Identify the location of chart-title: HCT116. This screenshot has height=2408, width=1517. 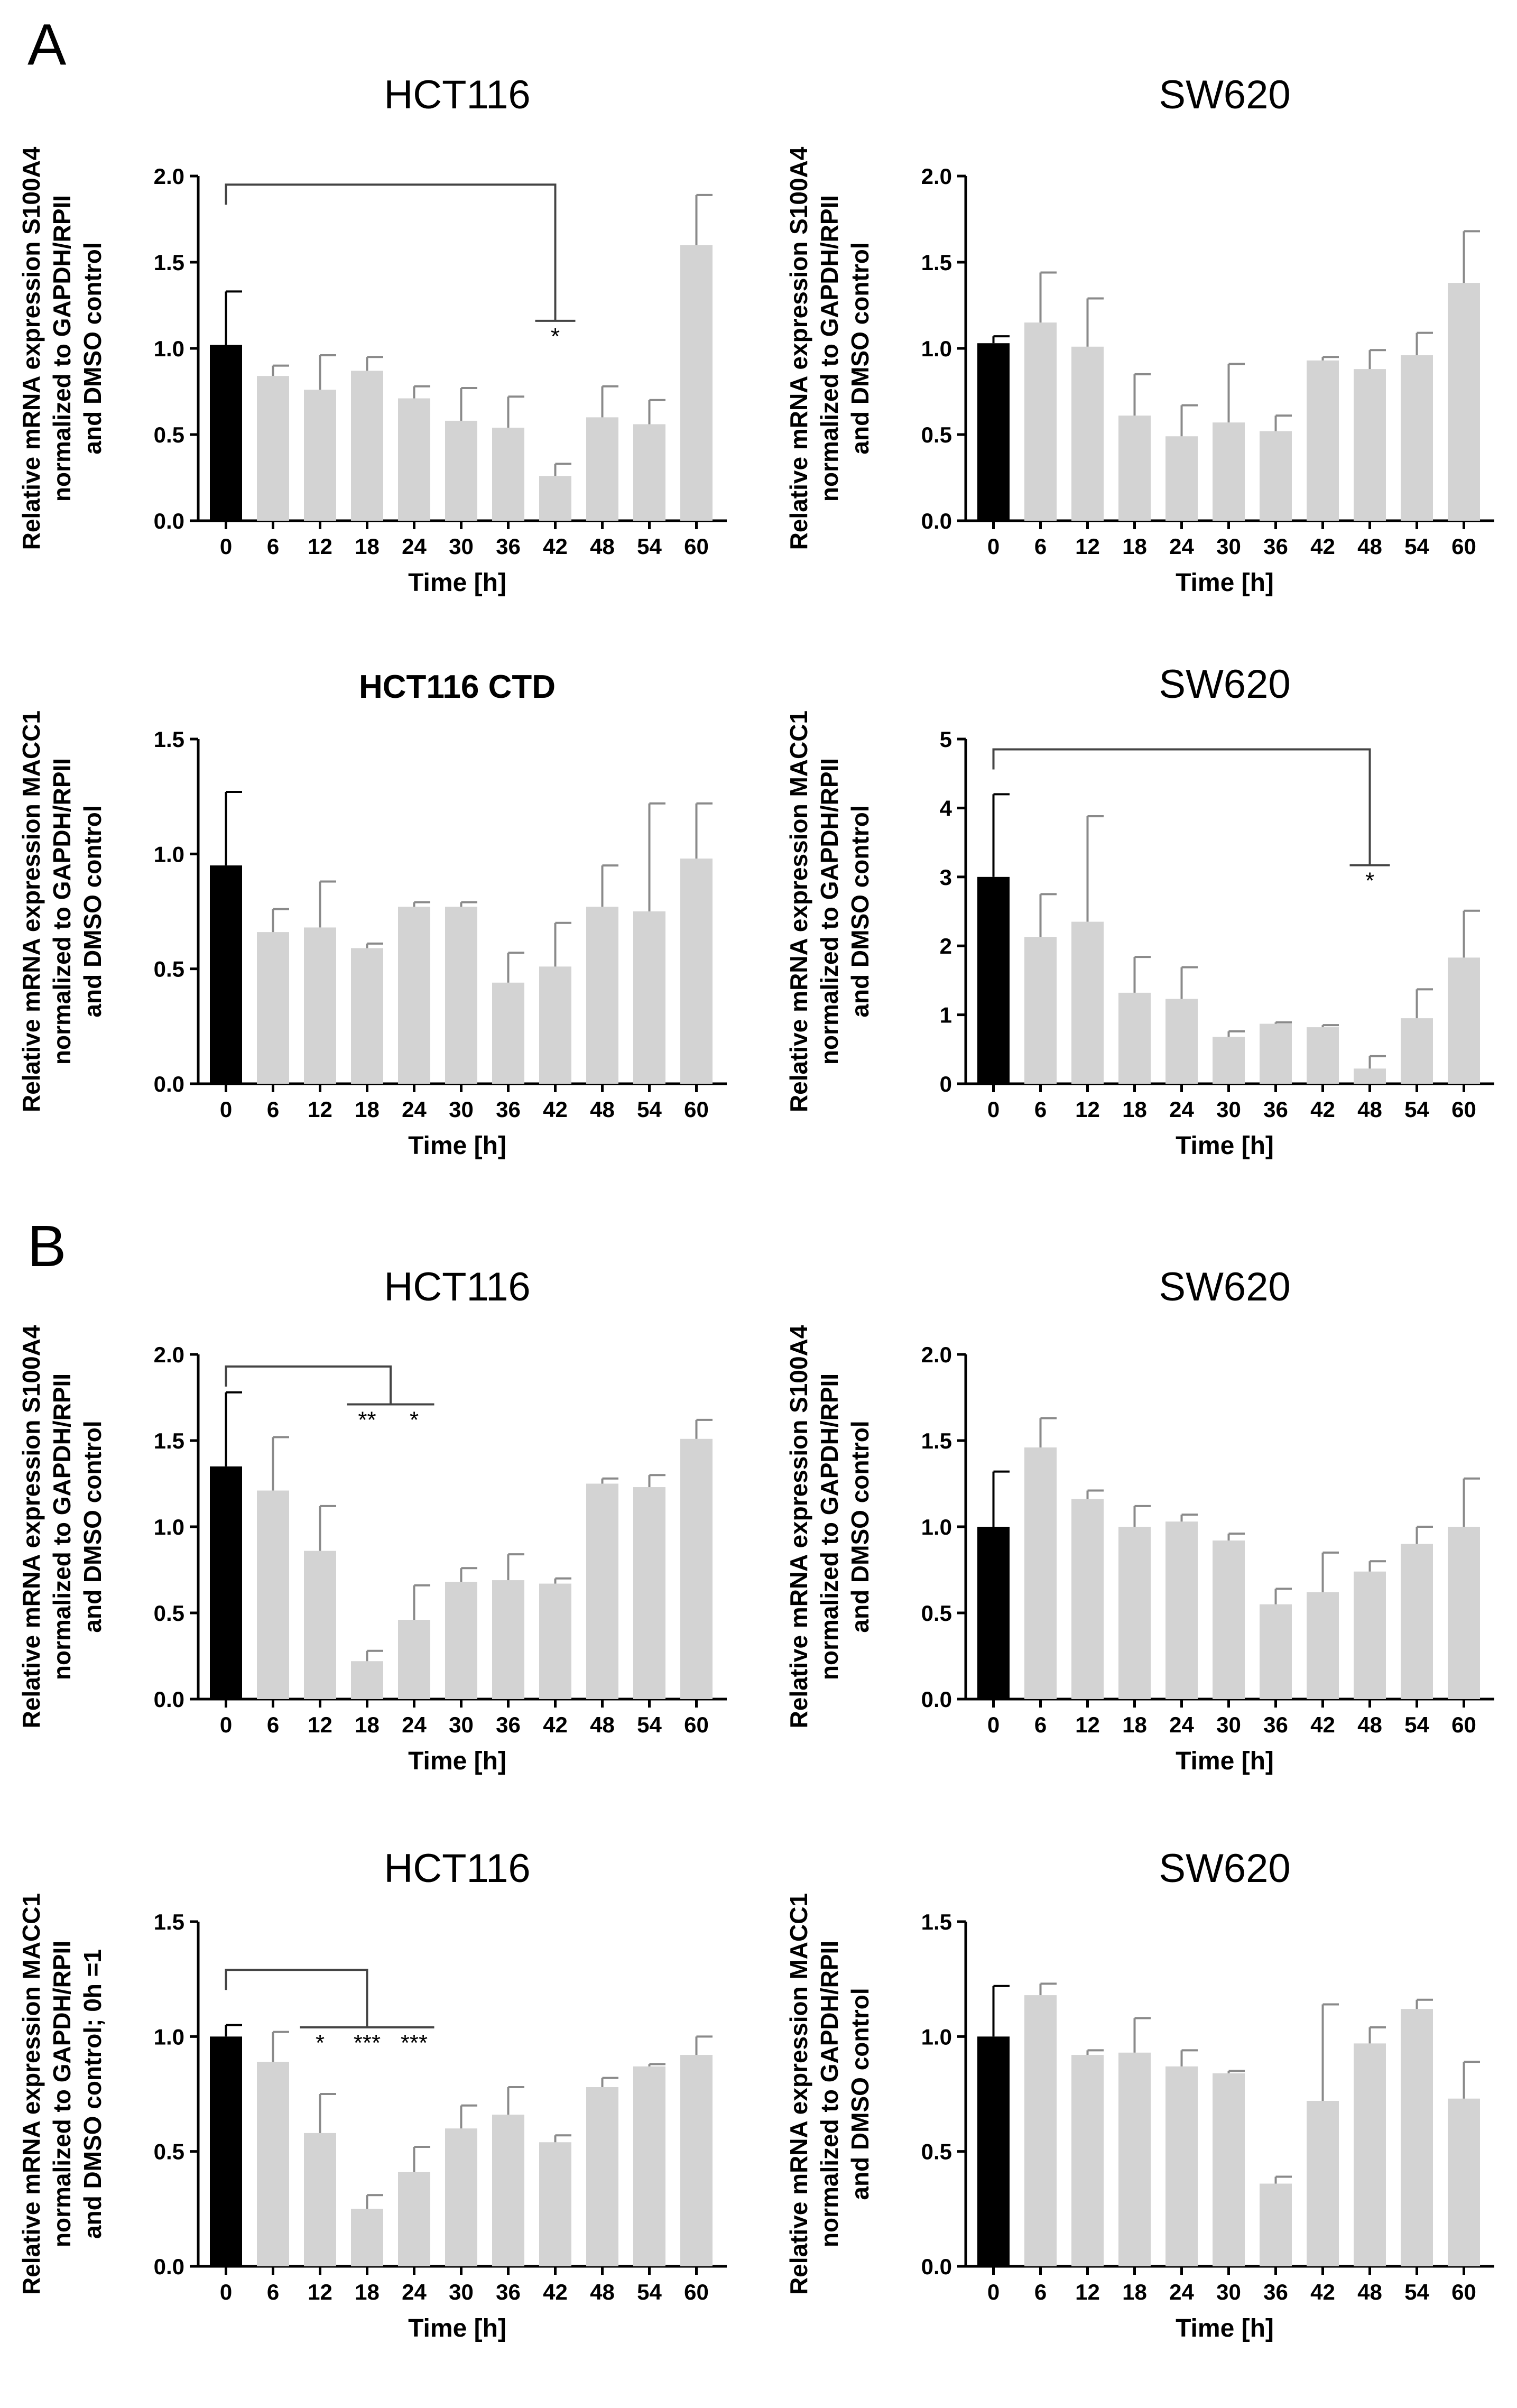
(457, 95).